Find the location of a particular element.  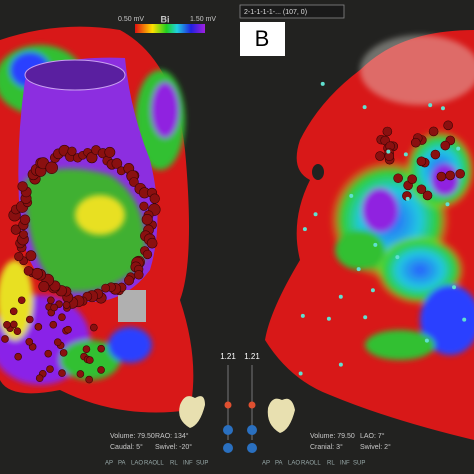

colorbar is located at coordinates (170, 28).